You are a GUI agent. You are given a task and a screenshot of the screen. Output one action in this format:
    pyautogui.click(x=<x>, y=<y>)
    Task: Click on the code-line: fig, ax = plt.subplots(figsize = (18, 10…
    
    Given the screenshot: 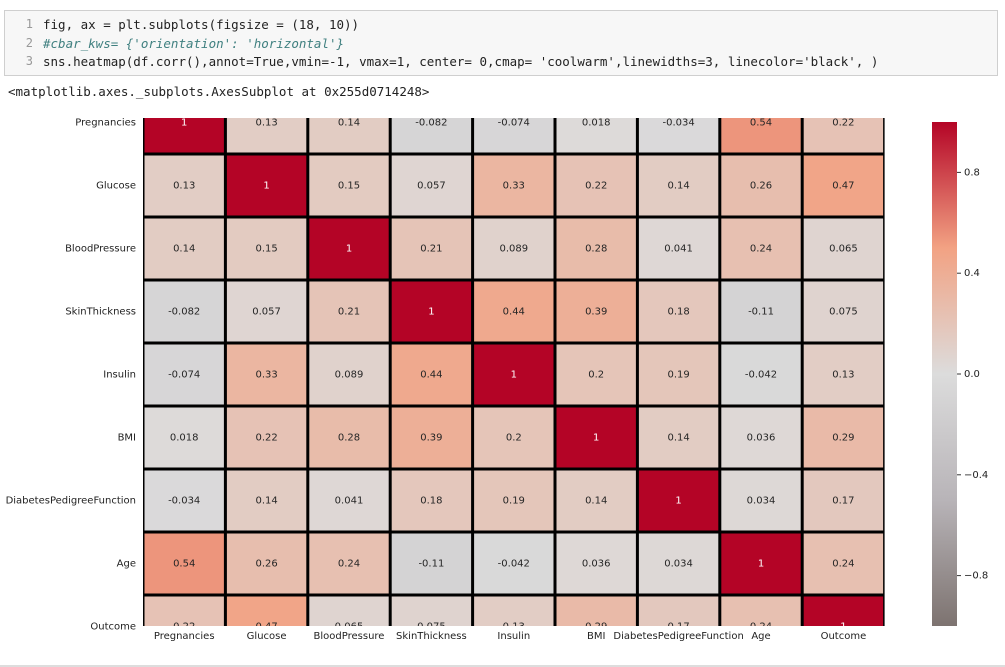 What is the action you would take?
    pyautogui.click(x=201, y=24)
    